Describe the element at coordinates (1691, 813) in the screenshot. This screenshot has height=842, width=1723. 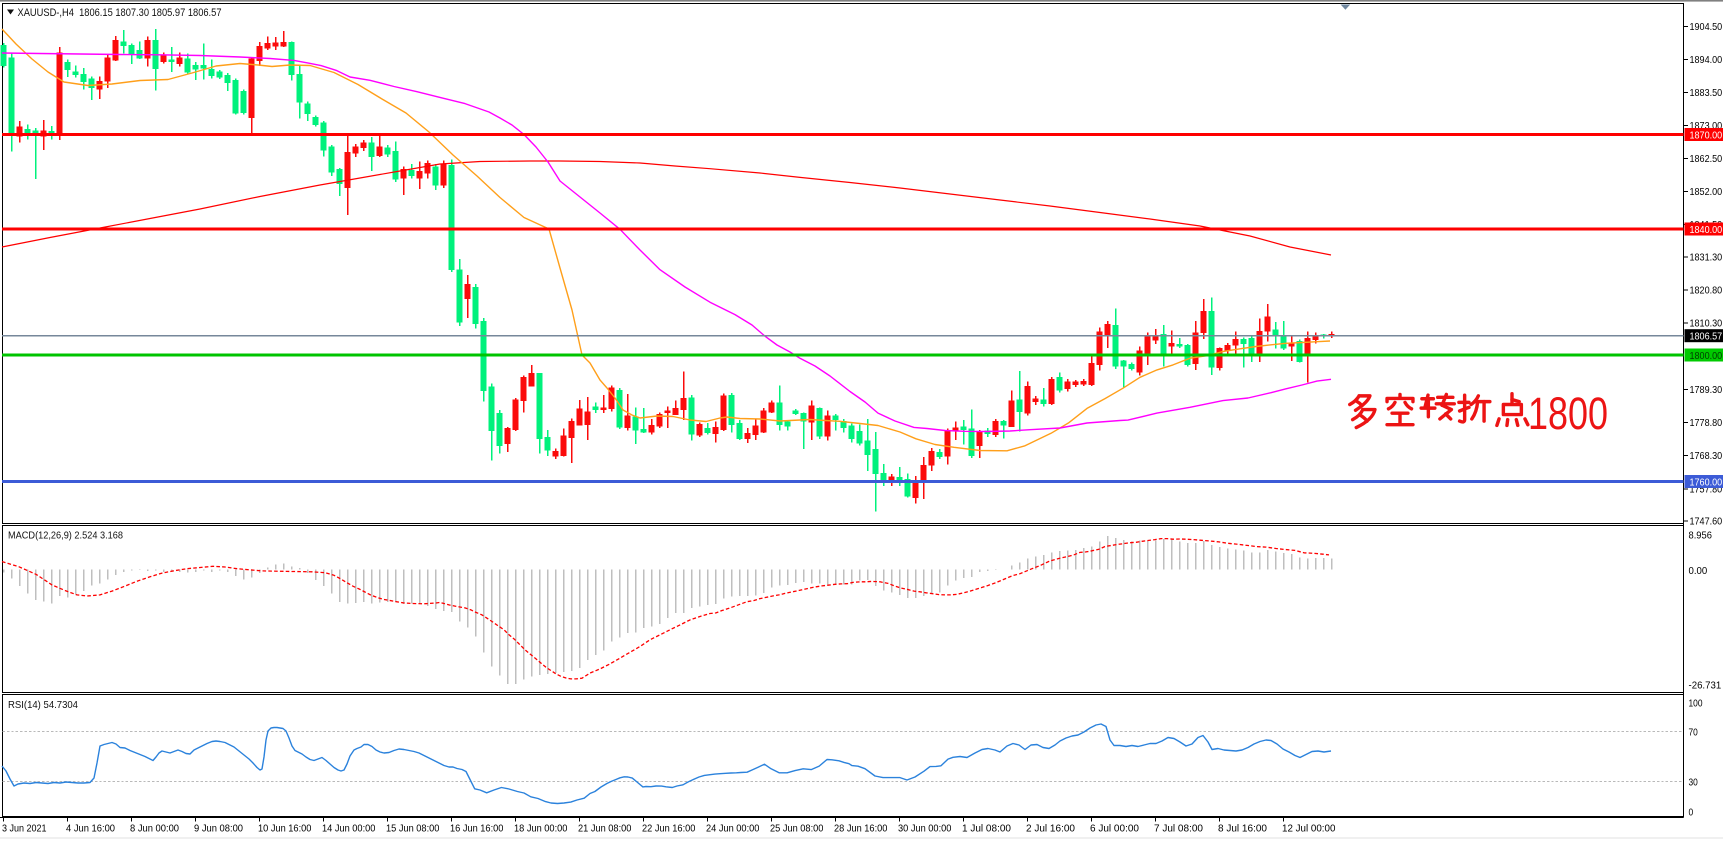
I see `svg-text: 0` at that location.